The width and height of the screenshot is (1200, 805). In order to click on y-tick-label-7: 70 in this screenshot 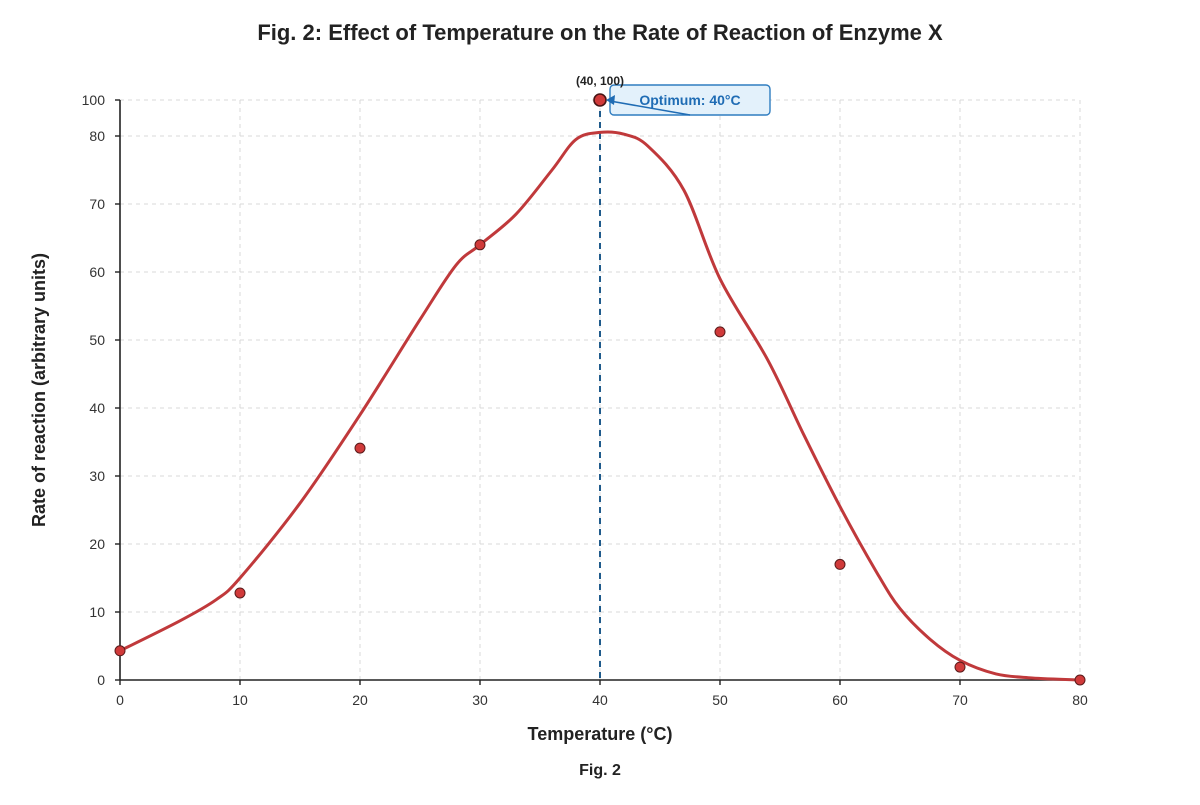, I will do `click(97, 204)`.